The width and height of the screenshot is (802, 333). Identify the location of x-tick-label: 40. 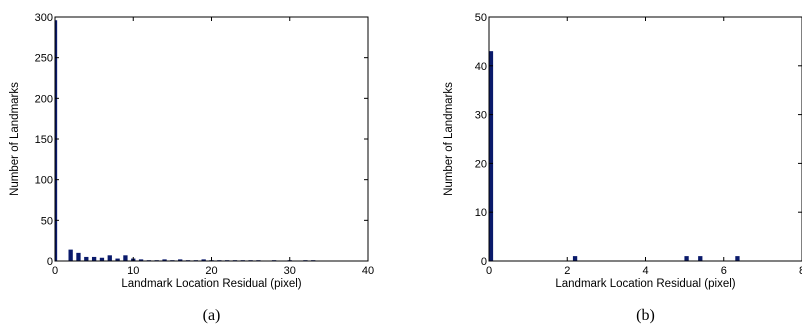
(368, 271).